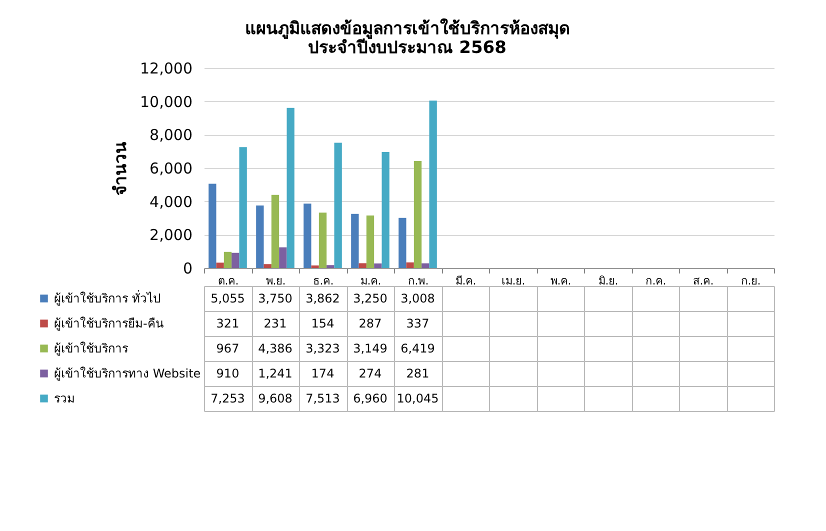  Describe the element at coordinates (275, 349) in the screenshot. I see `data-label: 4,386` at that location.